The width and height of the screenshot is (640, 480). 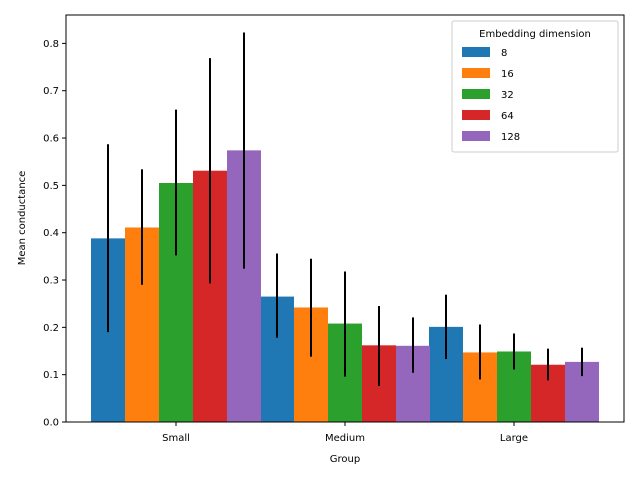 What do you see at coordinates (51, 91) in the screenshot?
I see `y-tick-label: 0.7` at bounding box center [51, 91].